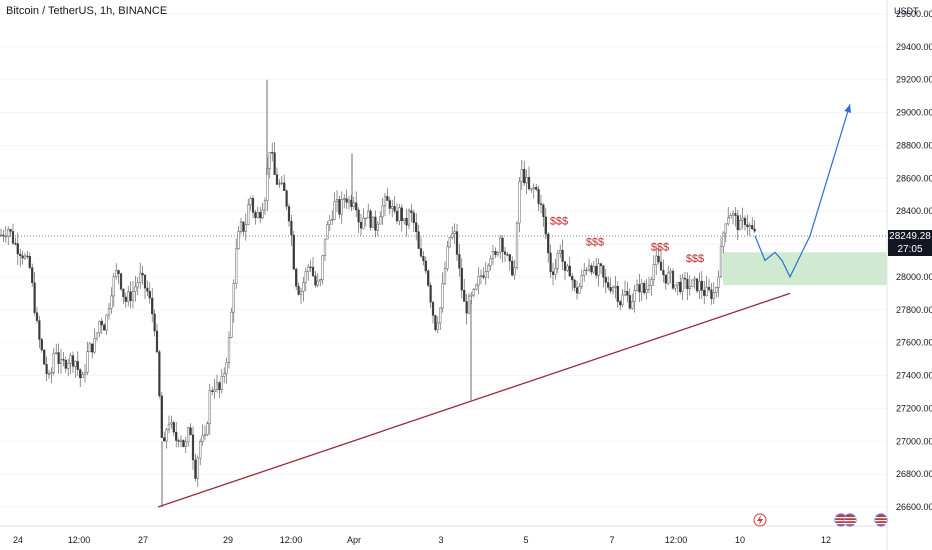 Image resolution: width=932 pixels, height=550 pixels. What do you see at coordinates (914, 47) in the screenshot?
I see `y-tick-label: 29400.00` at bounding box center [914, 47].